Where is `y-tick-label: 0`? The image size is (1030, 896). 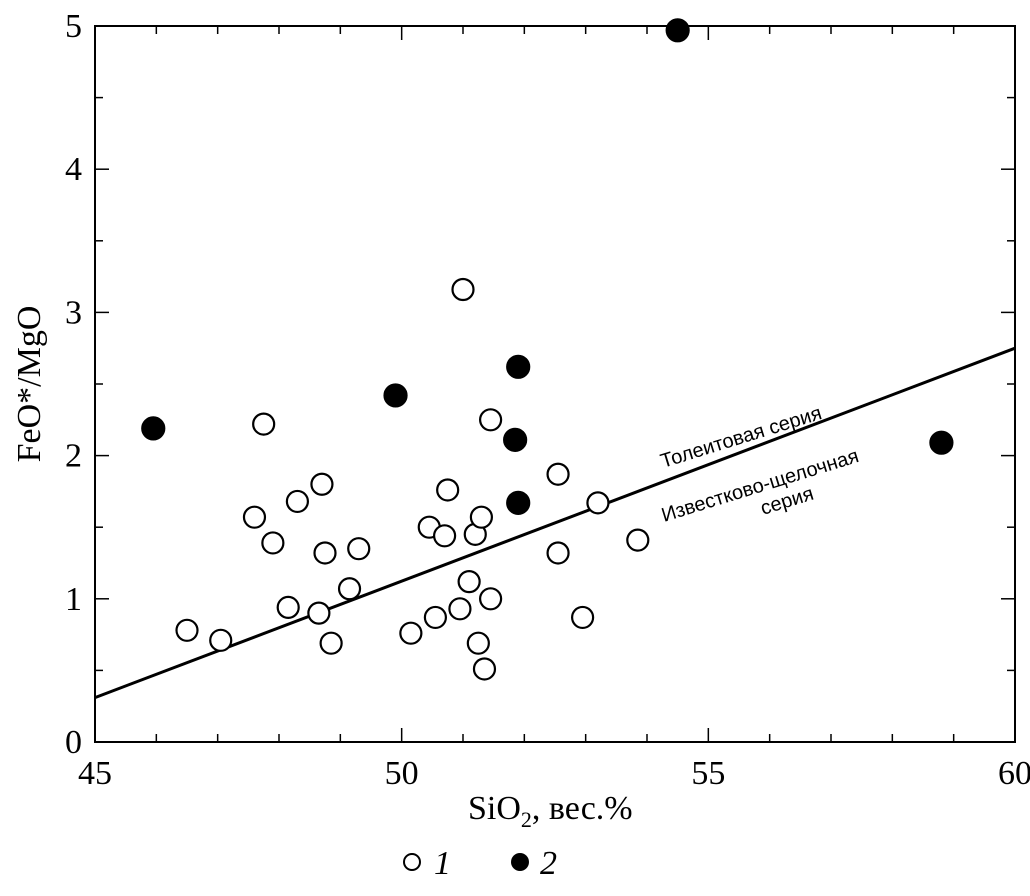 y-tick-label: 0 is located at coordinates (73, 742).